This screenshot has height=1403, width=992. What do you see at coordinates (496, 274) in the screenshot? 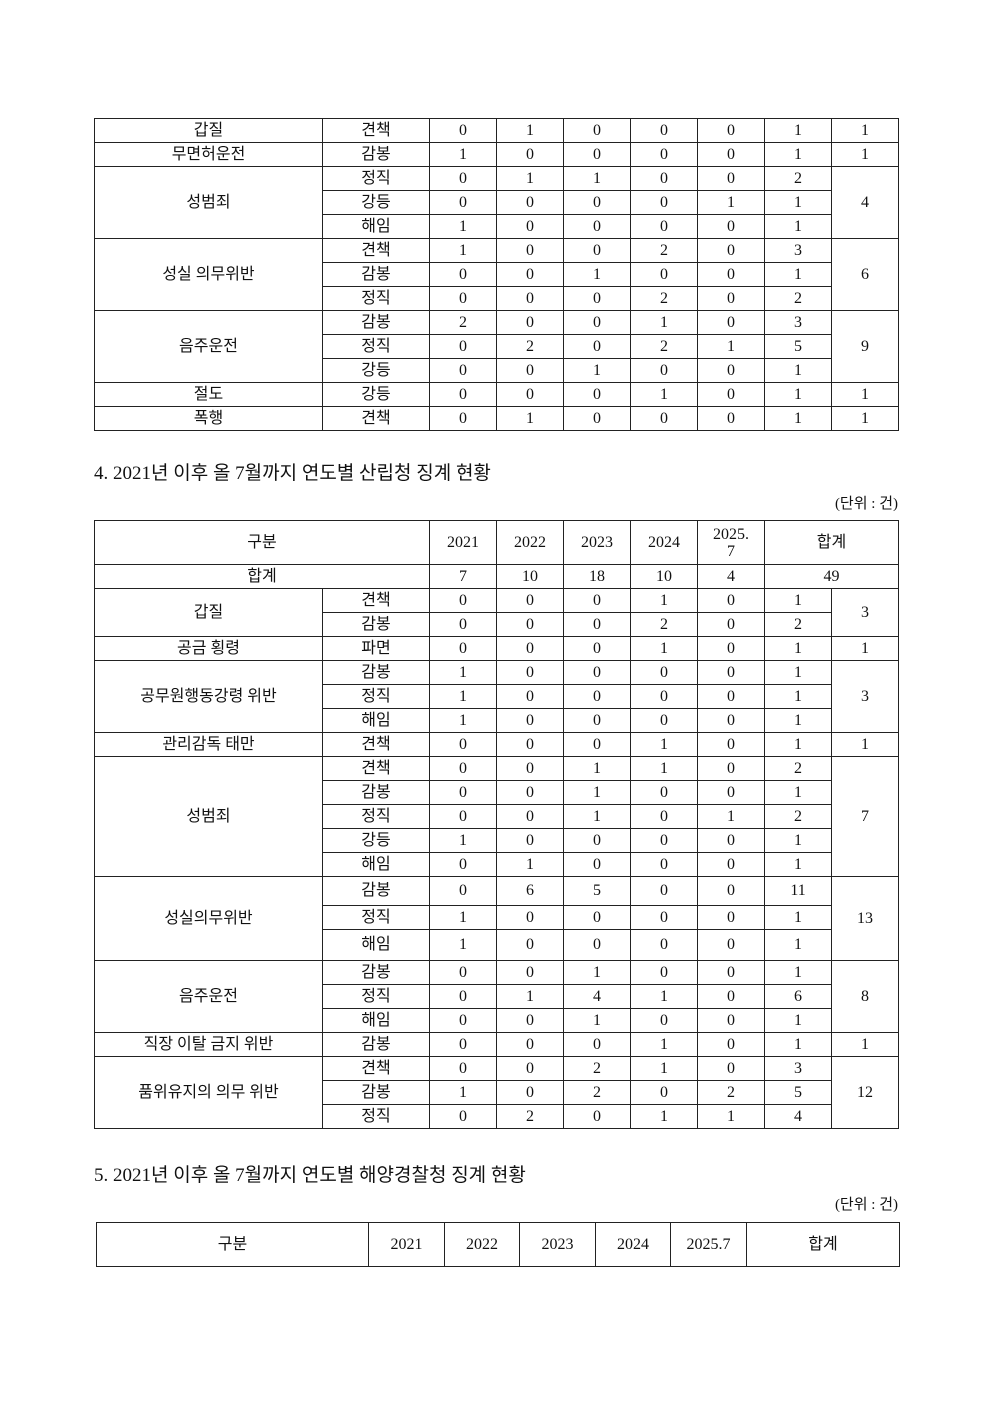
I see `table-row: 성실 의무위반 견책 1 0 0 2 0 3 6` at bounding box center [496, 274].